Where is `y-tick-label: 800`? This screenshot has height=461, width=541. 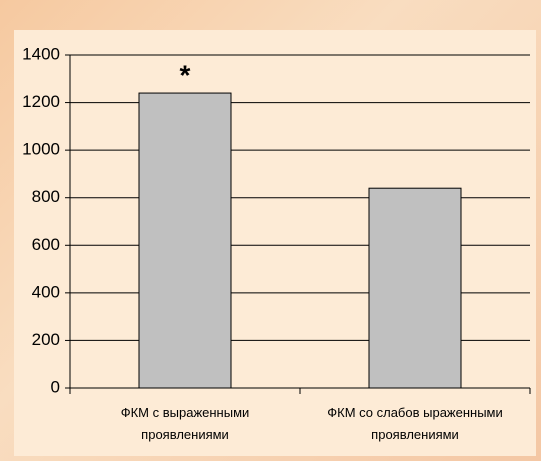 y-tick-label: 800 is located at coordinates (46, 196).